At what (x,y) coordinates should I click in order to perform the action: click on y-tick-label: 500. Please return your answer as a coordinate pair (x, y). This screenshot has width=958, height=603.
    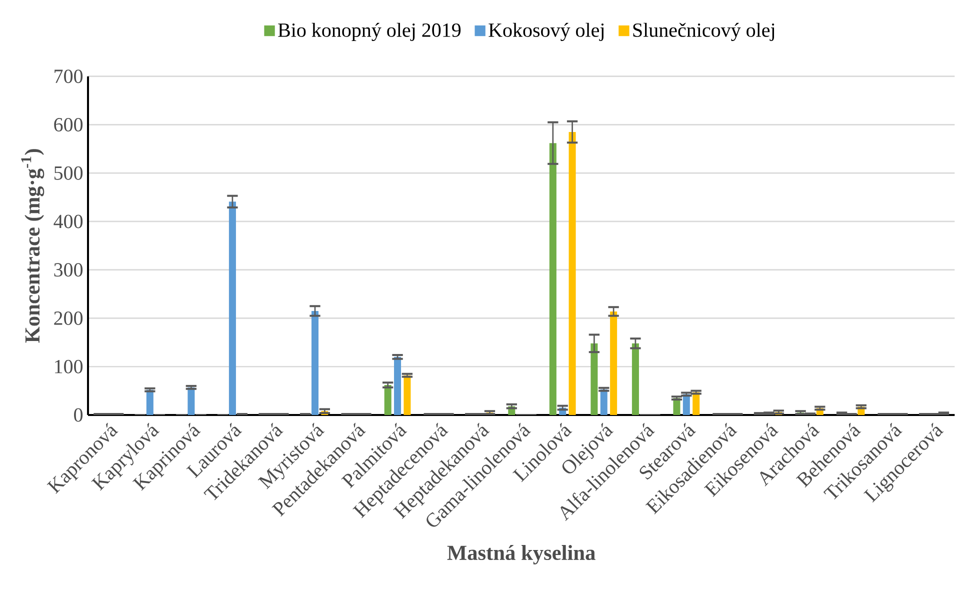
    Looking at the image, I should click on (68, 173).